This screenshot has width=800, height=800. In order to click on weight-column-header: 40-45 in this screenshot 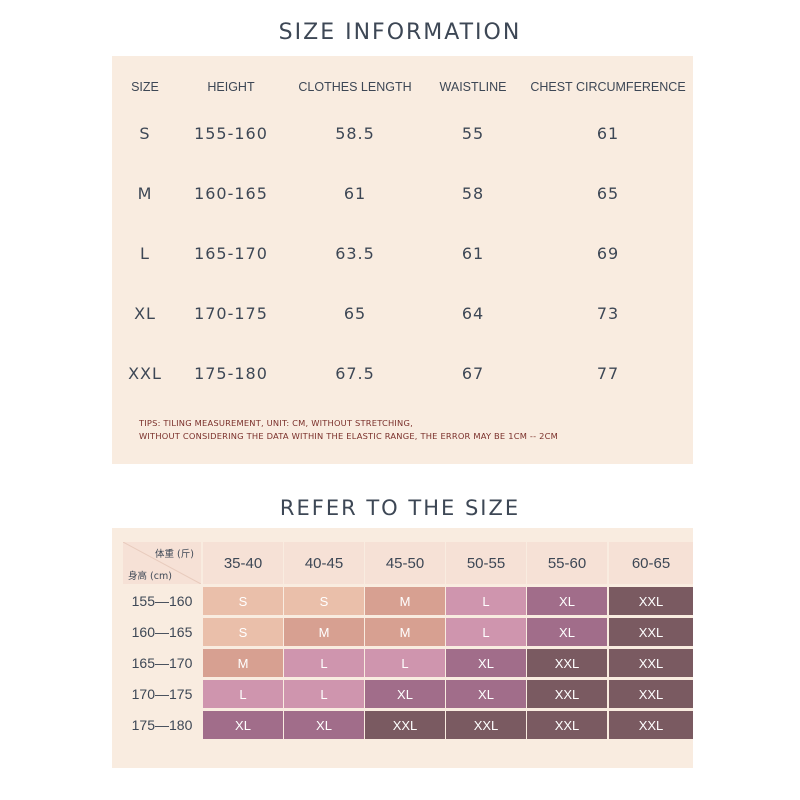, I will do `click(324, 563)`.